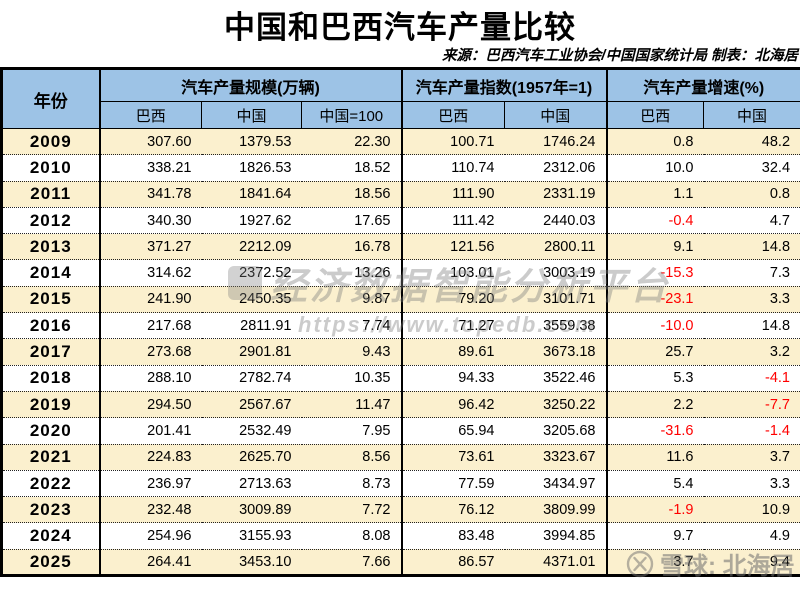  Describe the element at coordinates (351, 246) in the screenshot. I see `cell-value: 16.78` at that location.